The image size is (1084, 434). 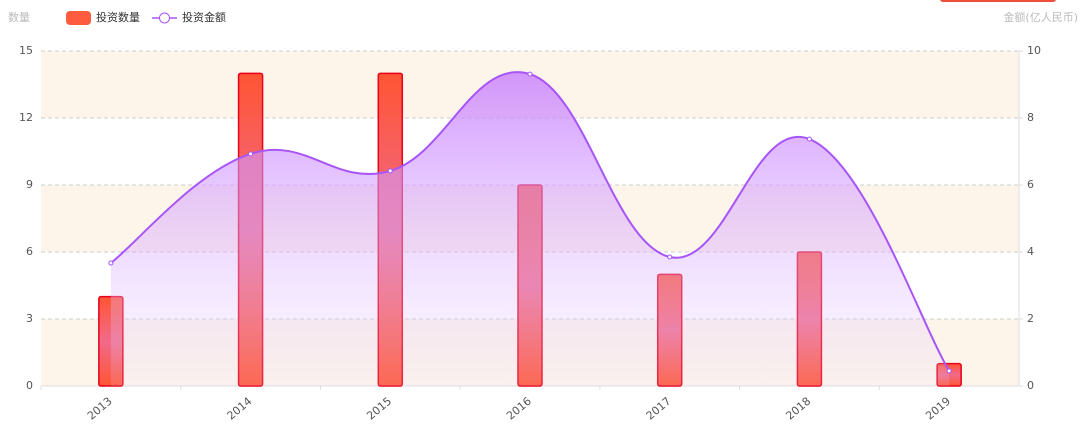 What do you see at coordinates (379, 409) in the screenshot?
I see `x-tick-label: 2015` at bounding box center [379, 409].